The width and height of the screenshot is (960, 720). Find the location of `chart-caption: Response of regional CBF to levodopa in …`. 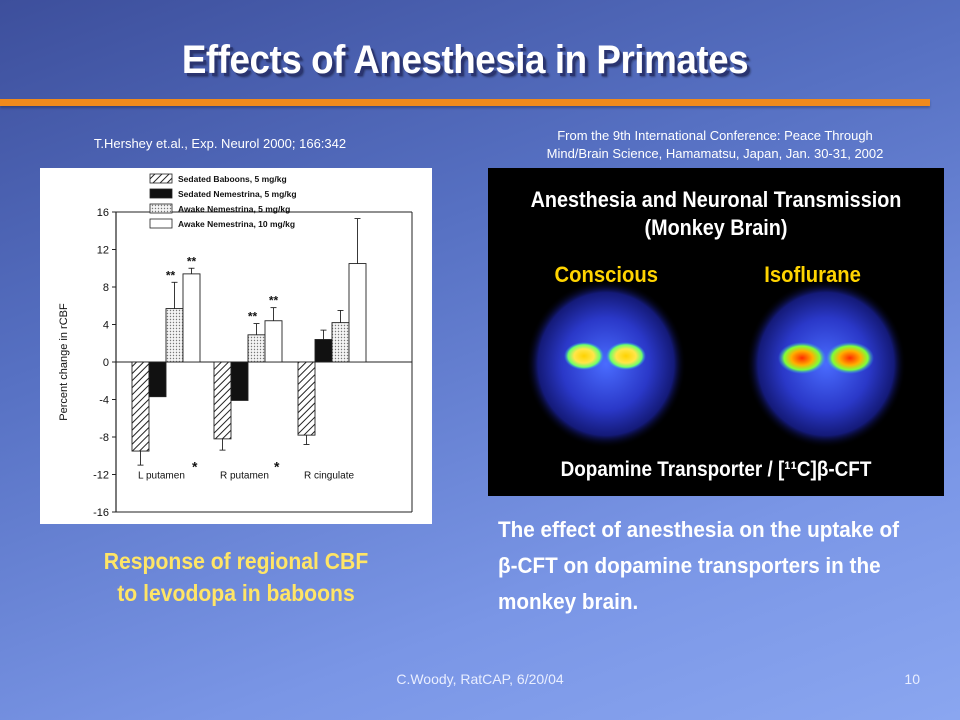

chart-caption: Response of regional CBF to levodopa in … is located at coordinates (236, 577).